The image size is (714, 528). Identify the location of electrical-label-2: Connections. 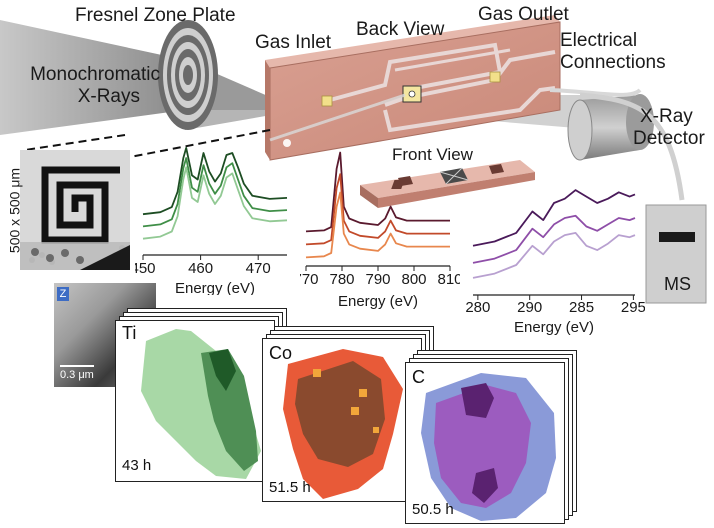
(613, 62).